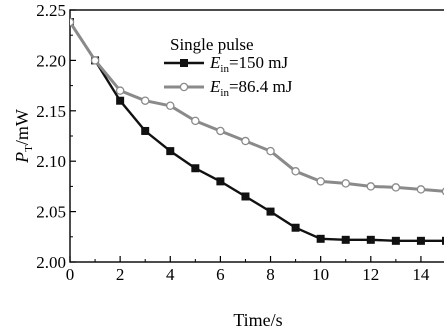 This screenshot has height=328, width=444. I want to click on y-tick-label: 2.10, so click(51, 161).